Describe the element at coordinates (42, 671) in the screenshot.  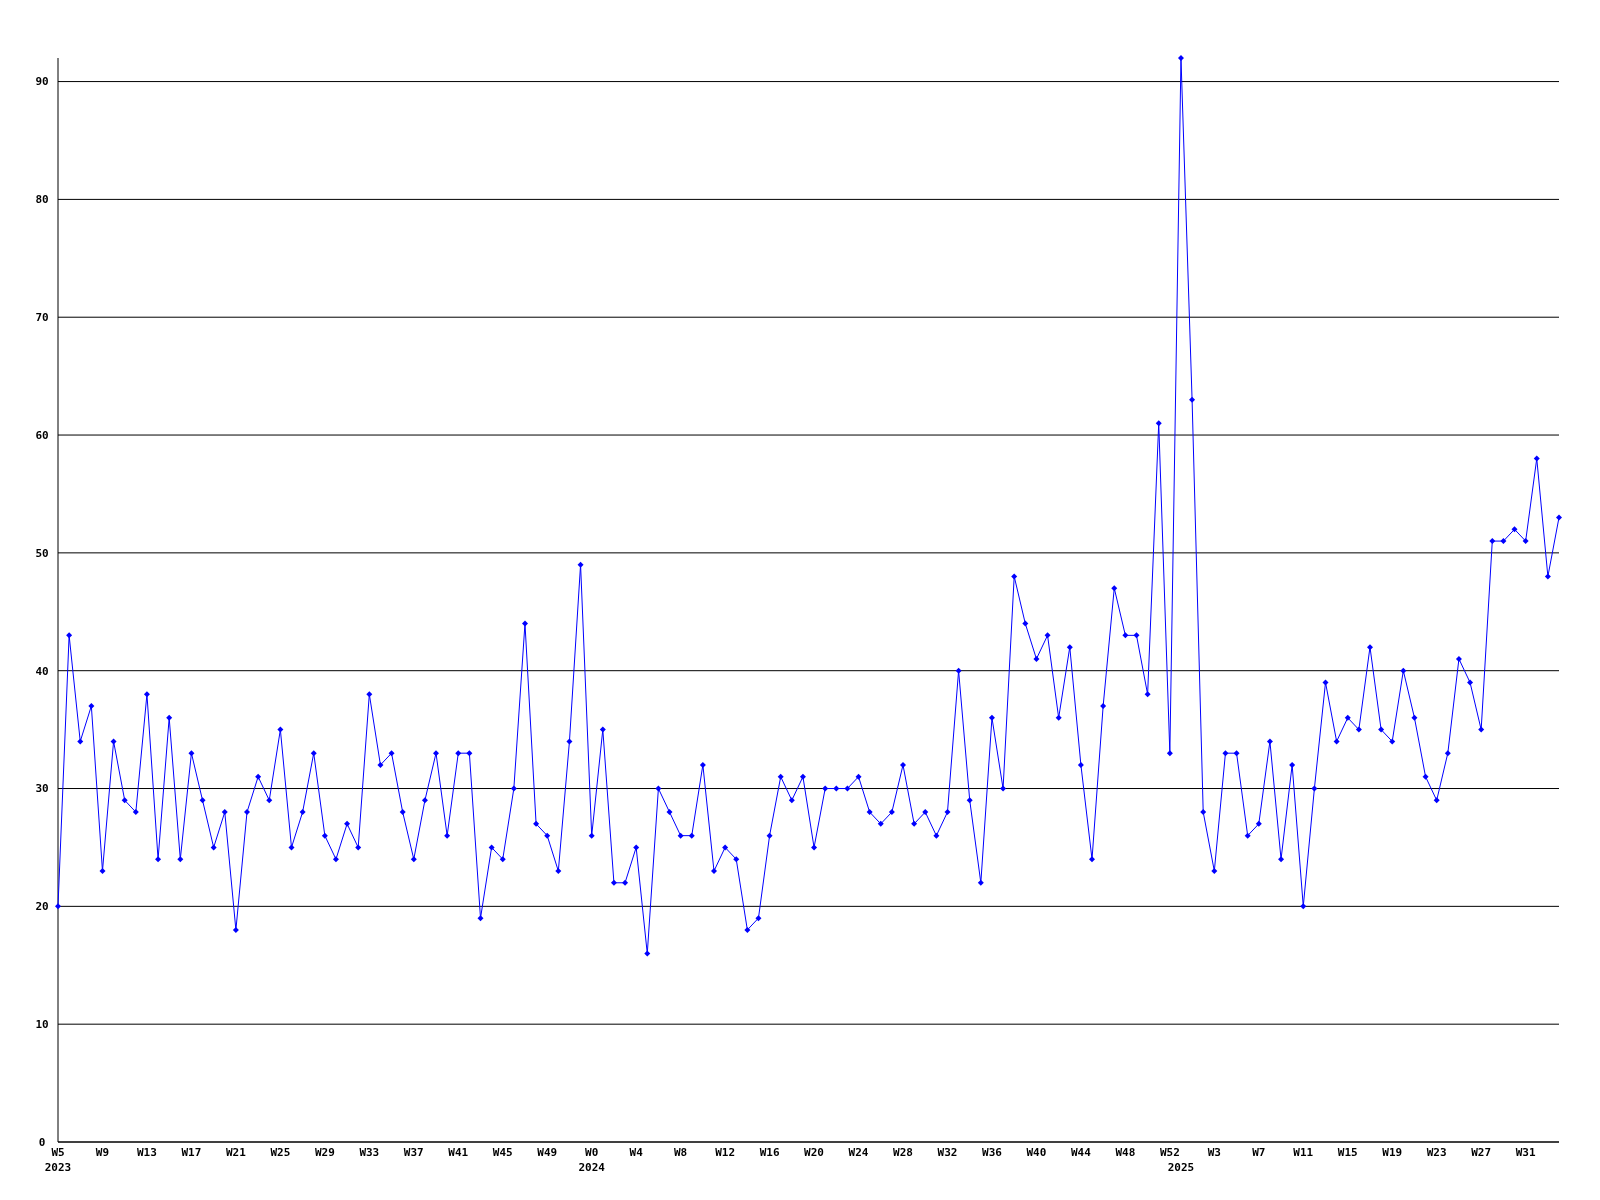
I see `y-tick-label: 40` at that location.